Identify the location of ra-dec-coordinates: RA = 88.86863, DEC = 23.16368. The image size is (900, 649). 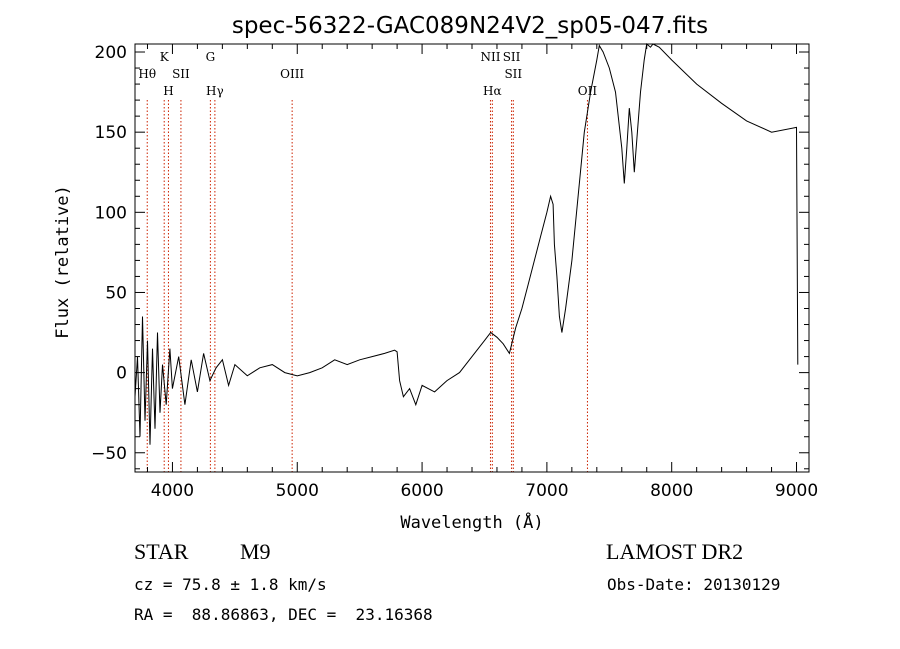
(283, 614).